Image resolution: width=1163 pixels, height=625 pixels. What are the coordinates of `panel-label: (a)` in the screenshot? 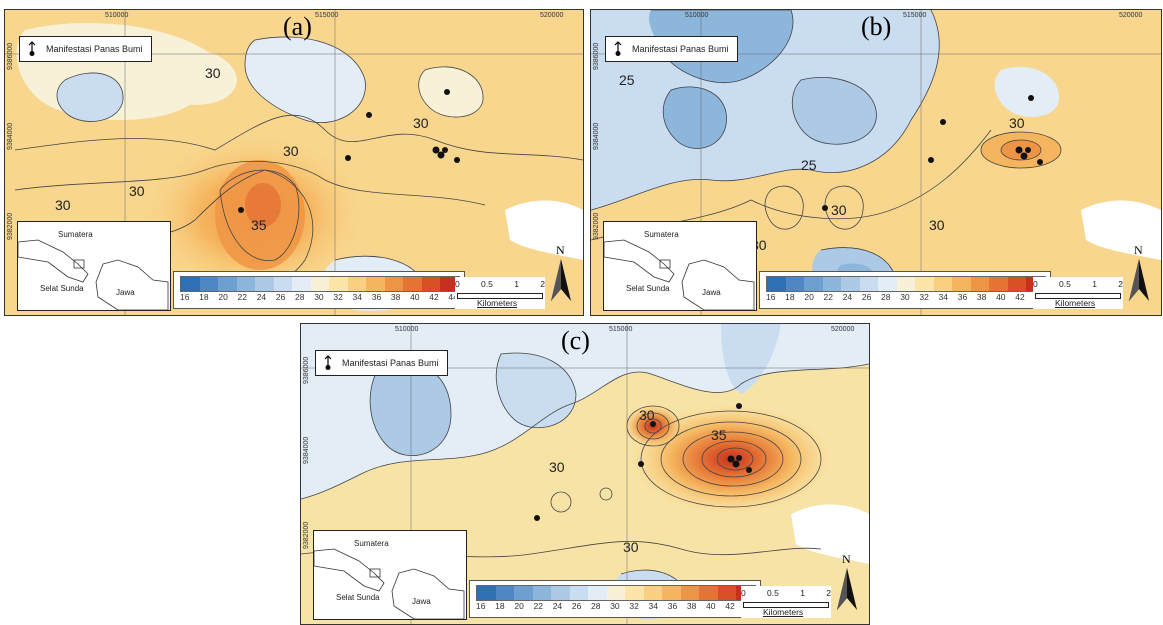 It's located at (297, 26).